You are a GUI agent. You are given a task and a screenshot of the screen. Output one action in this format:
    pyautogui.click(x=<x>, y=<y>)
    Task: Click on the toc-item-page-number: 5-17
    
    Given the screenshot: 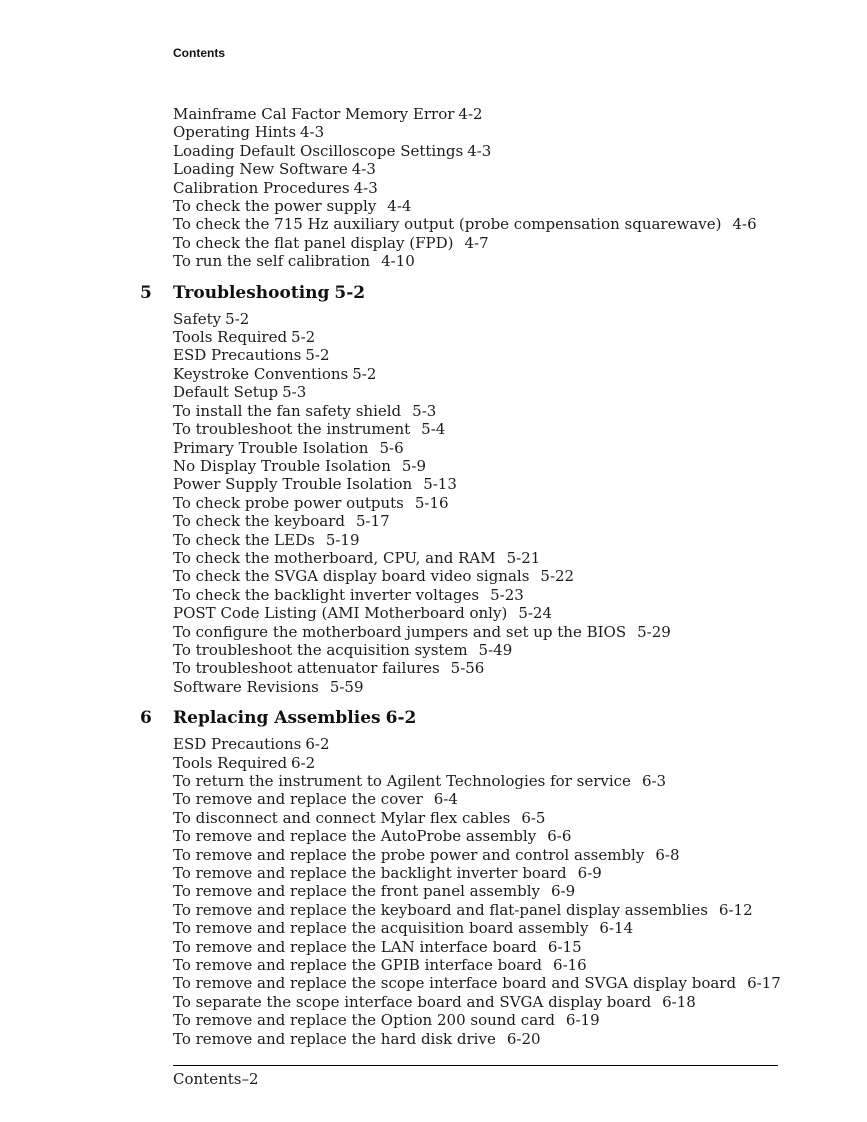 What is the action you would take?
    pyautogui.click(x=372, y=521)
    